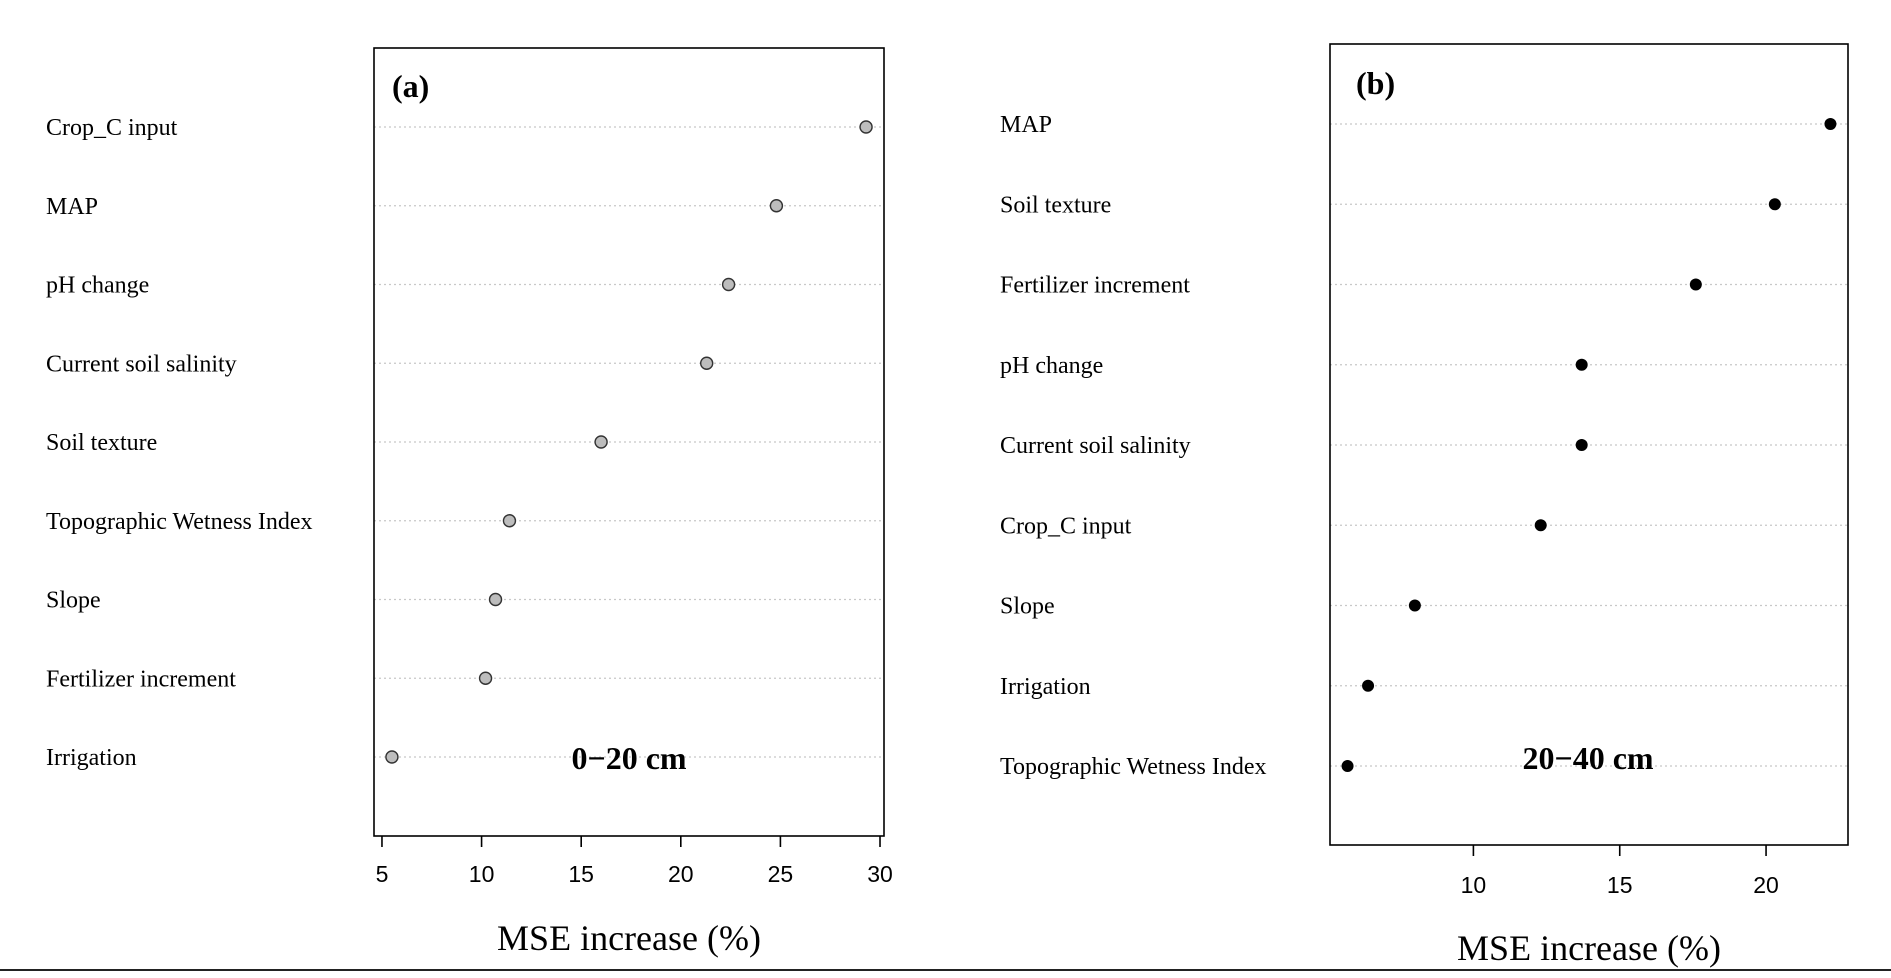 This screenshot has height=978, width=1891. What do you see at coordinates (628, 758) in the screenshot?
I see `depth-annotation: 0−20 cm` at bounding box center [628, 758].